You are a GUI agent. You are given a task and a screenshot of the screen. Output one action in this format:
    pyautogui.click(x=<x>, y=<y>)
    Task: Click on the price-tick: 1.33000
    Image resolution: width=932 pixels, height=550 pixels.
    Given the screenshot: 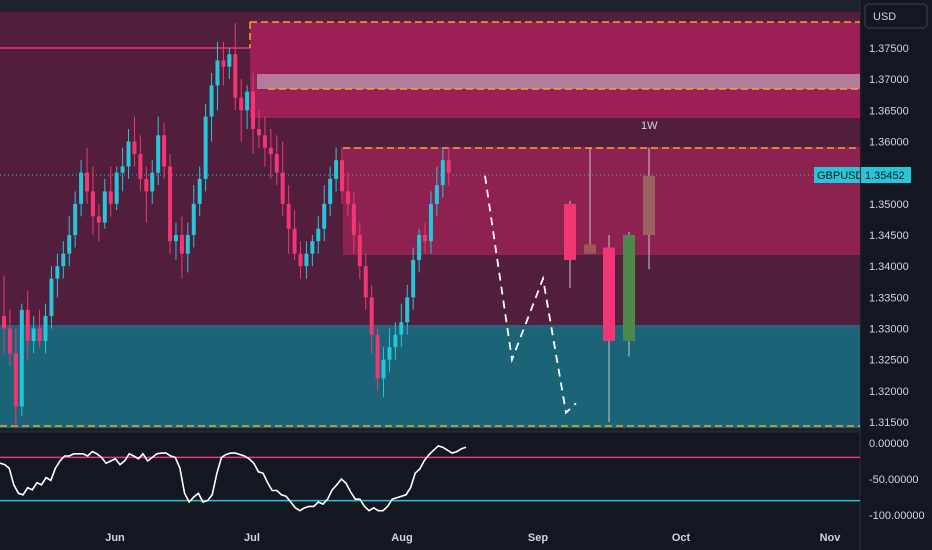 What is the action you would take?
    pyautogui.click(x=889, y=330)
    